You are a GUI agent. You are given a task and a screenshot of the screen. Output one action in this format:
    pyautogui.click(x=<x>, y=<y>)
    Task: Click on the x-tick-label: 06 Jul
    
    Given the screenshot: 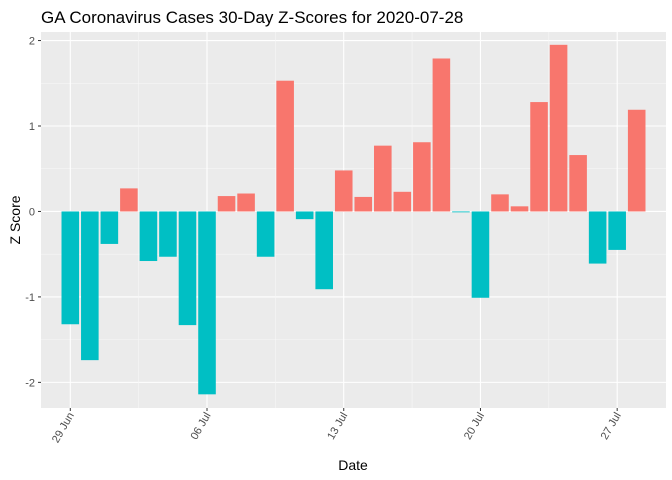 What is the action you would take?
    pyautogui.click(x=201, y=426)
    